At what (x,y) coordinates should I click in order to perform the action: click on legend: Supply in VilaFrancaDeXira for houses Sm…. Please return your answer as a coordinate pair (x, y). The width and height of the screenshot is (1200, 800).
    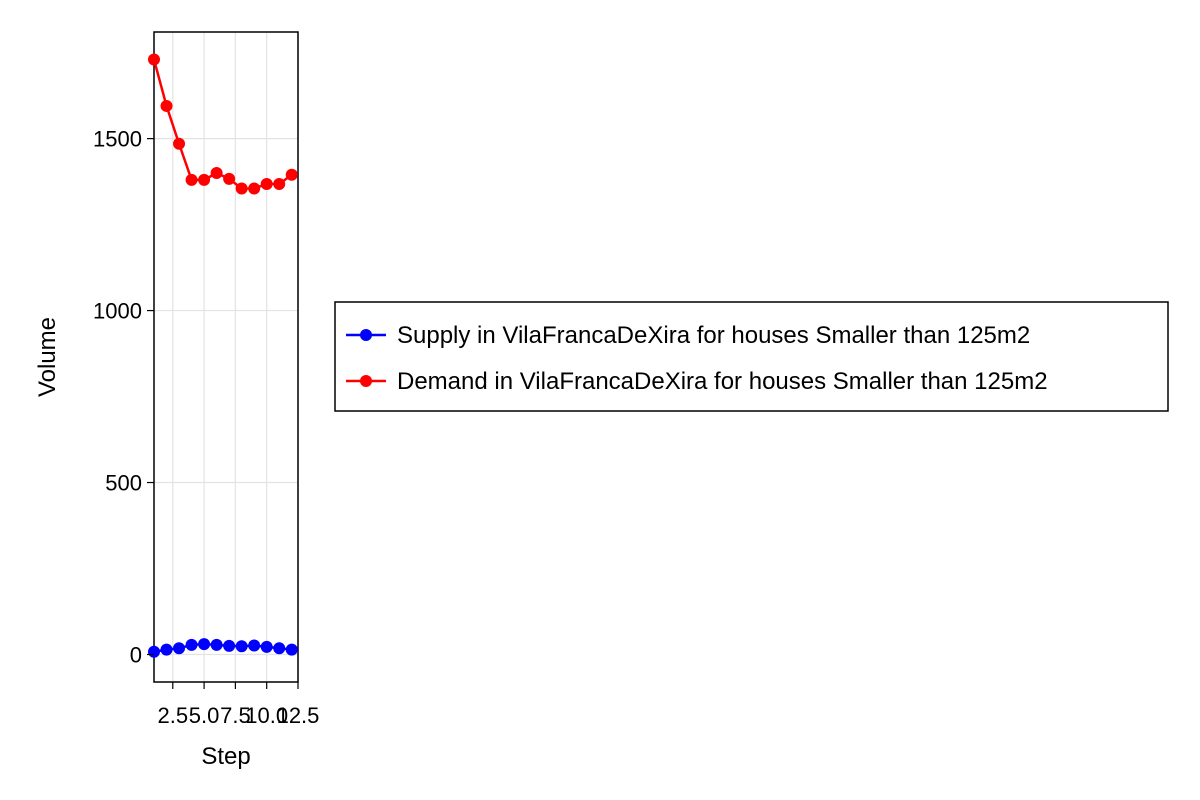
    Looking at the image, I should click on (751, 356).